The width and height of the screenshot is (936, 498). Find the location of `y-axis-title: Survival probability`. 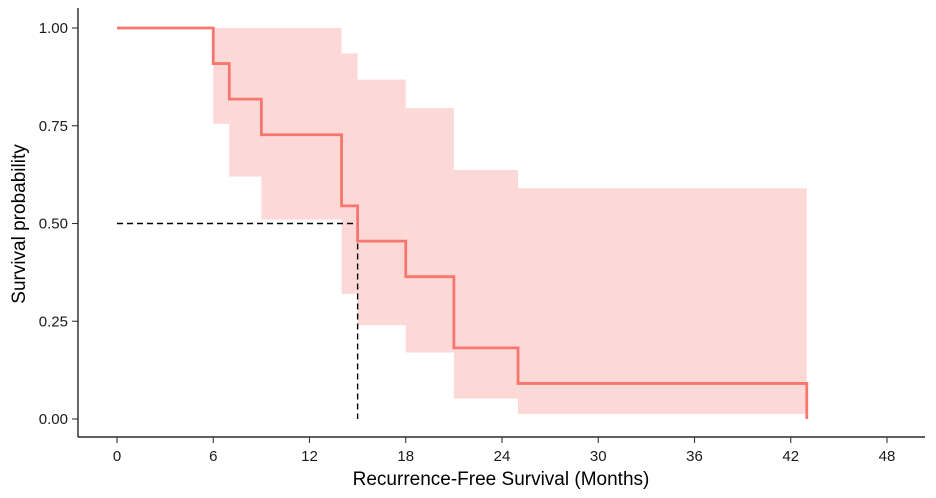

y-axis-title: Survival probability is located at coordinates (19, 224).